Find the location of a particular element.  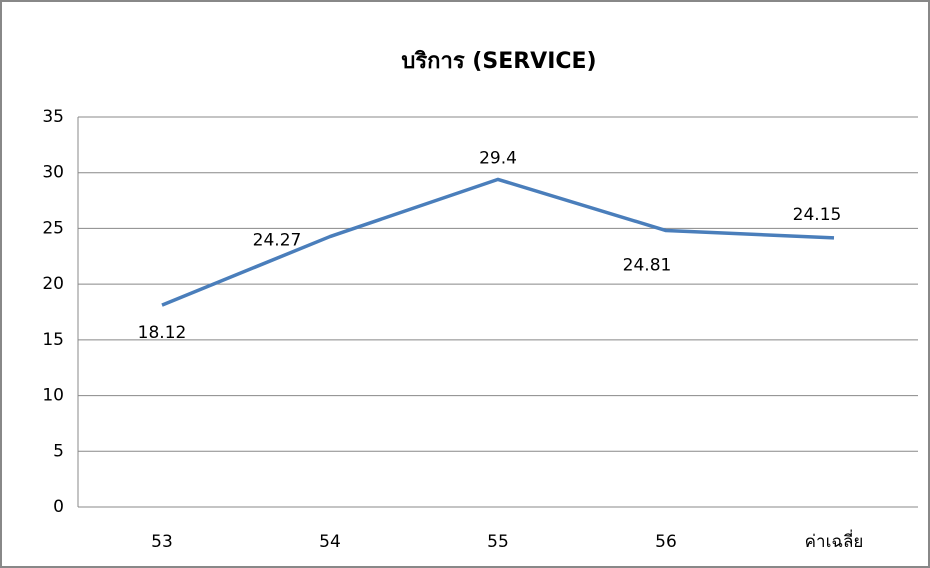

chart-title: บริการ (SERVICE) is located at coordinates (498, 61).